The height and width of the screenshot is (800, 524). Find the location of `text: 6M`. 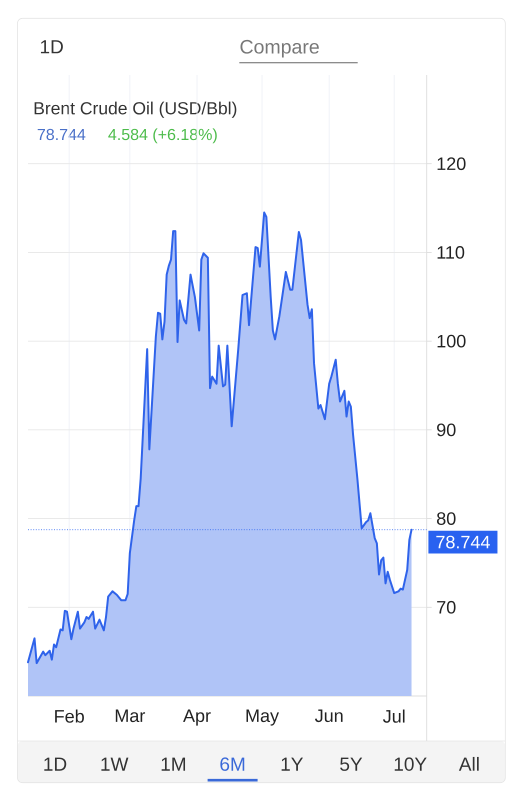

text: 6M is located at coordinates (232, 764).